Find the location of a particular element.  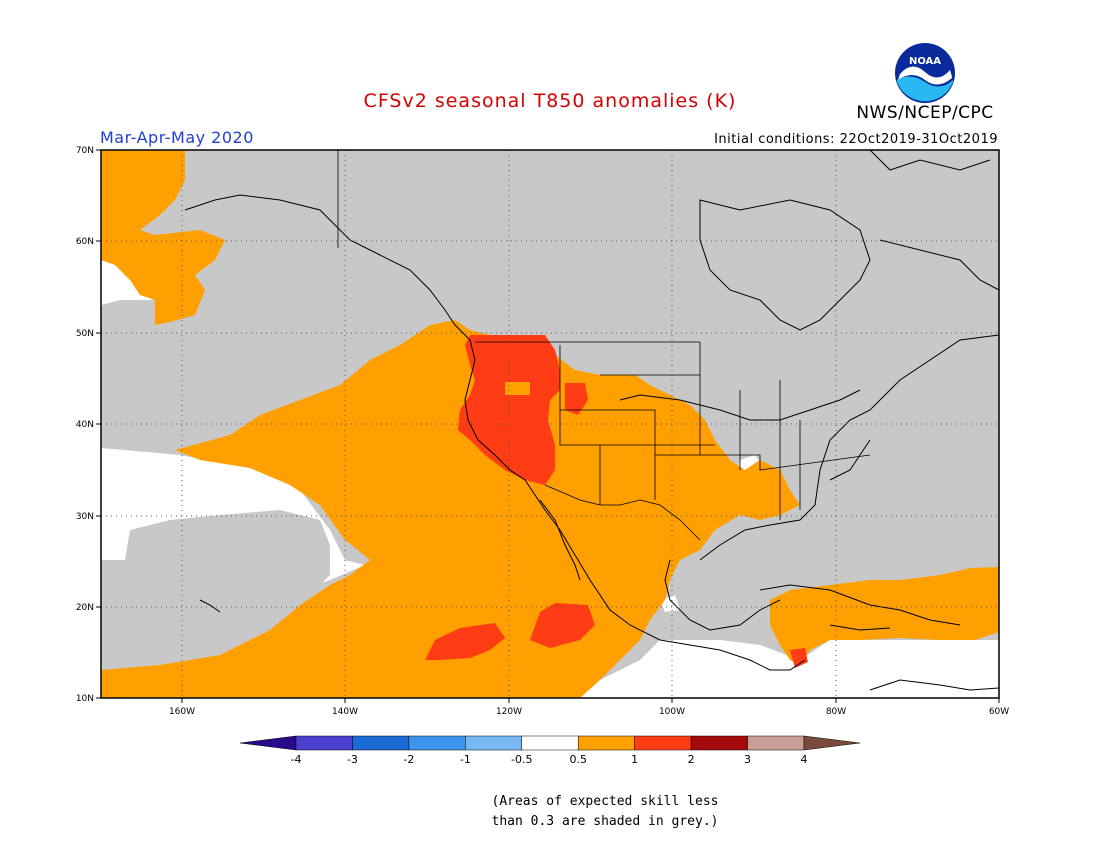

lat-label: 60N is located at coordinates (85, 242).